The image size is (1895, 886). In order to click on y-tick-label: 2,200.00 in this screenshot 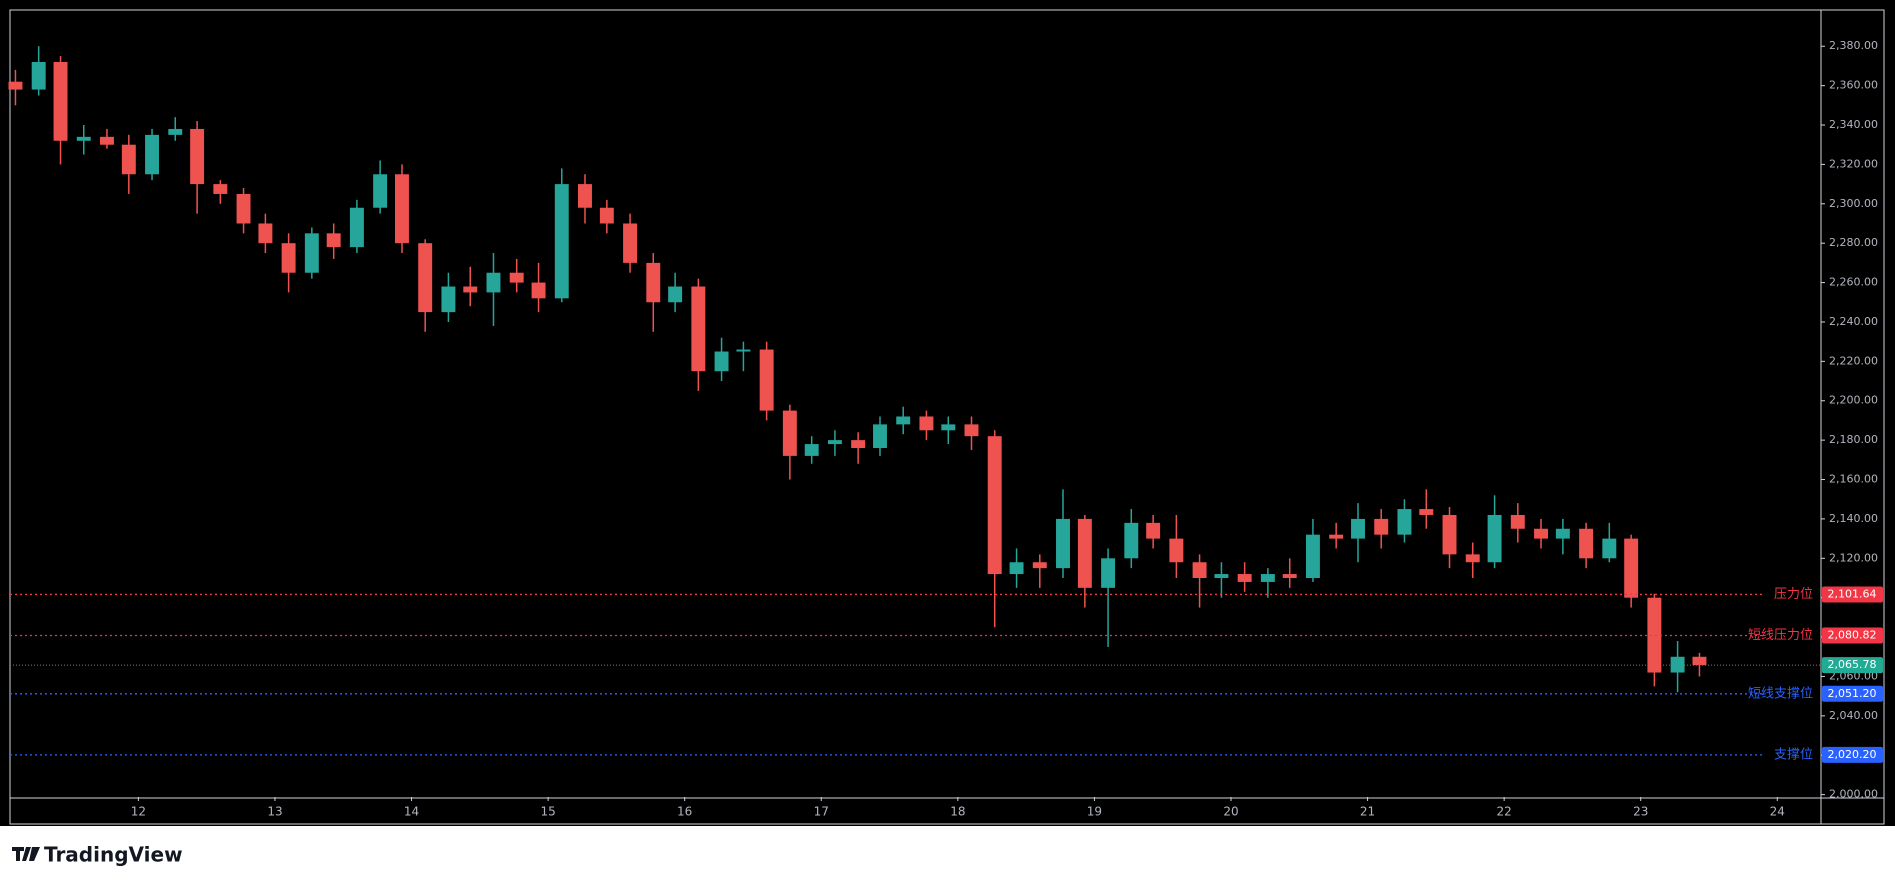, I will do `click(1853, 400)`.